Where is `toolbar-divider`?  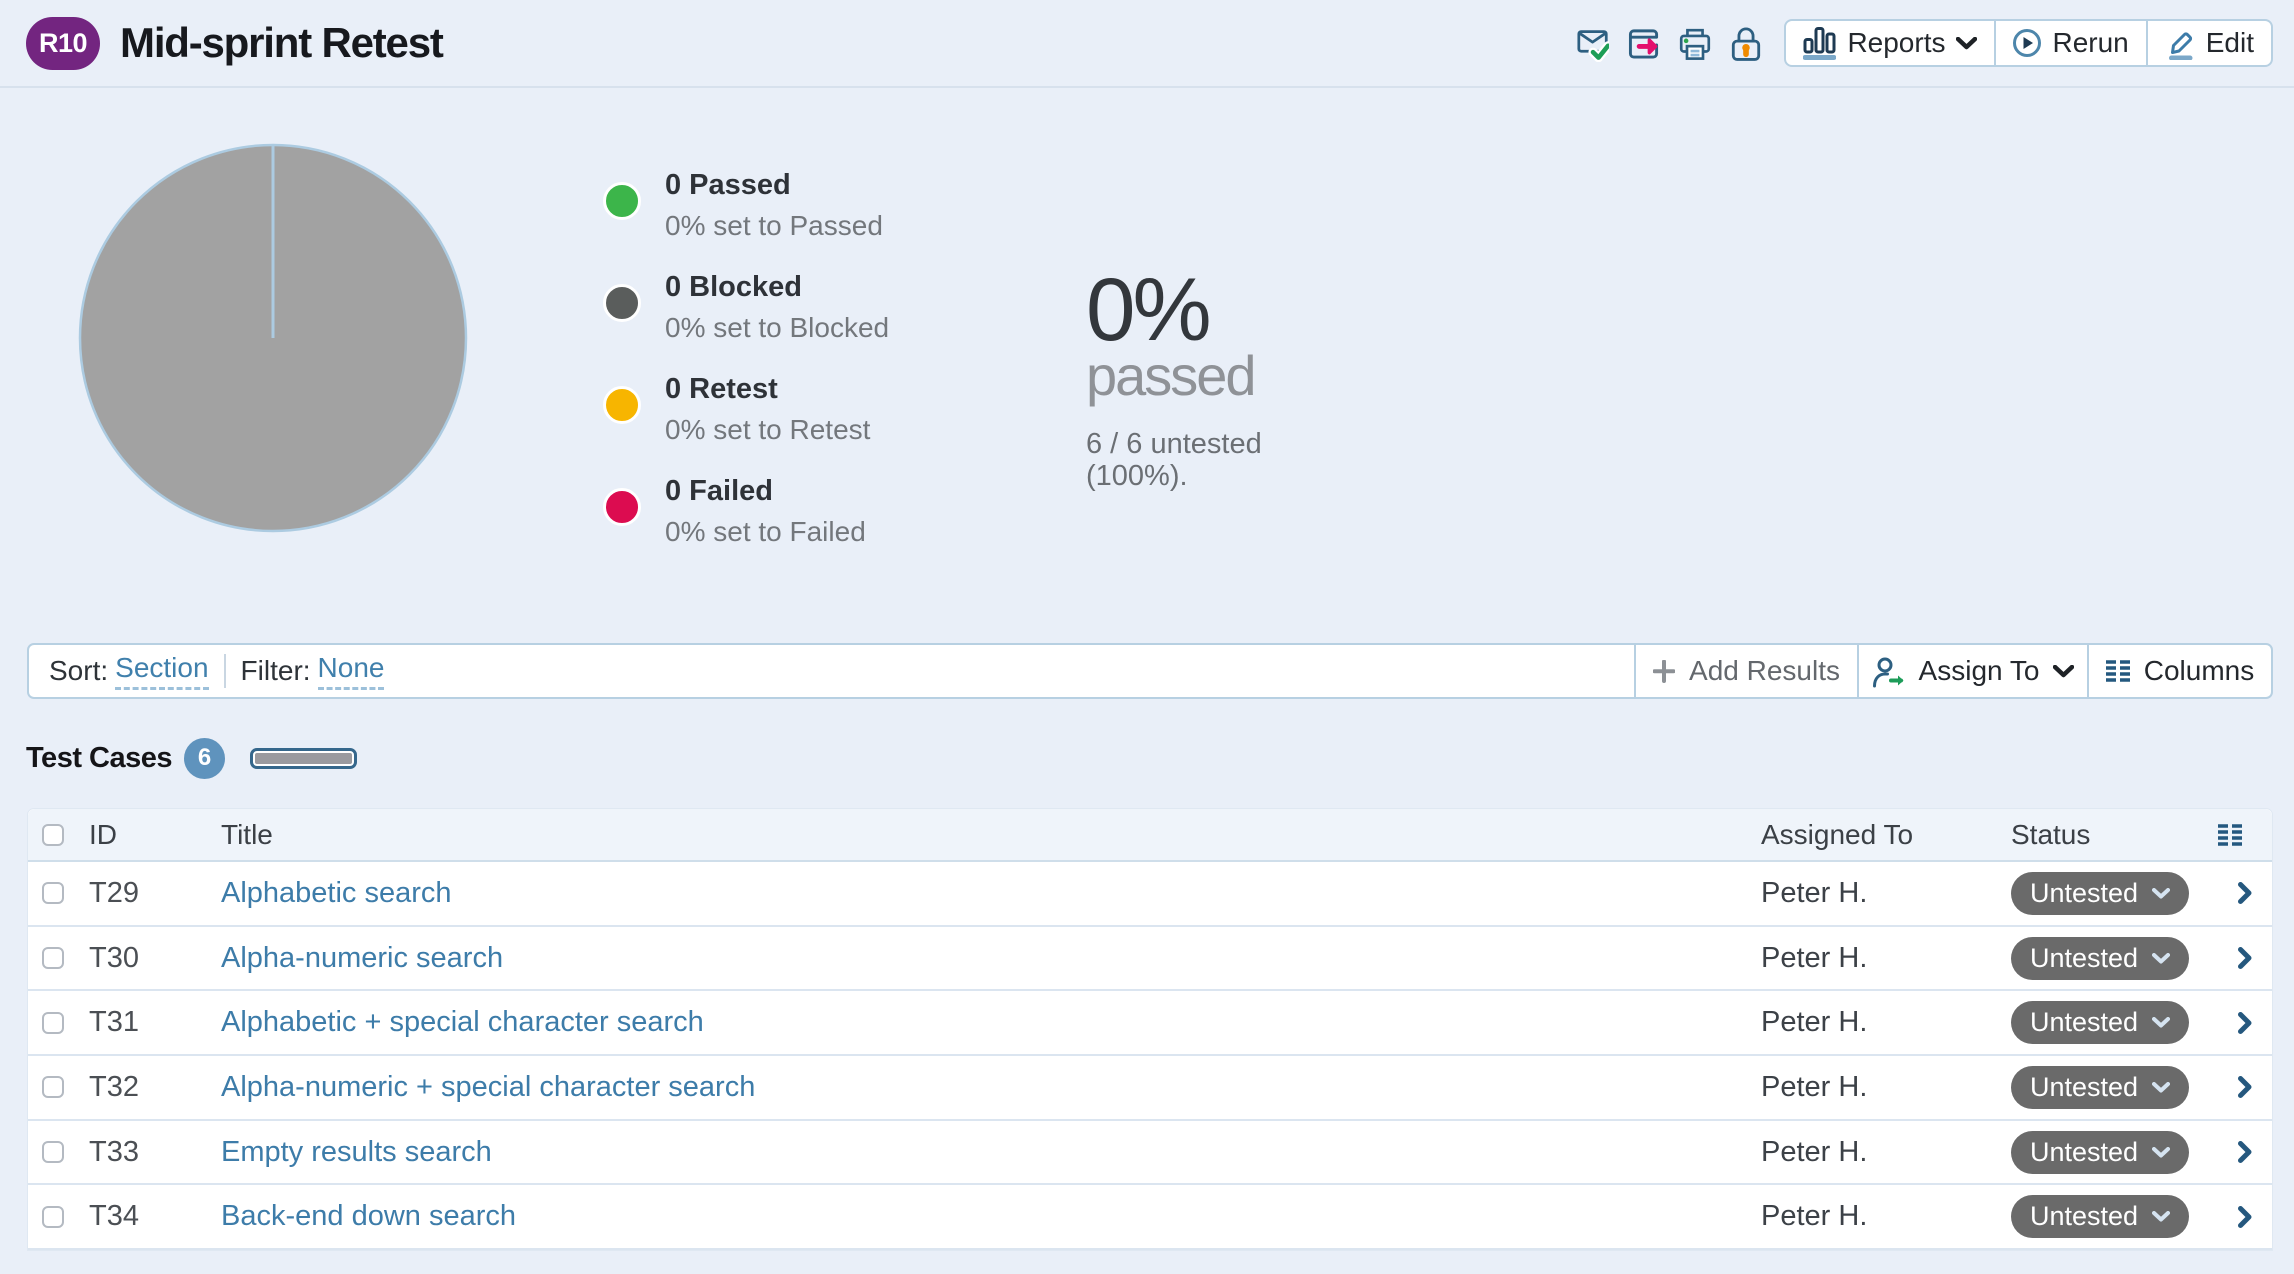
toolbar-divider is located at coordinates (224, 671).